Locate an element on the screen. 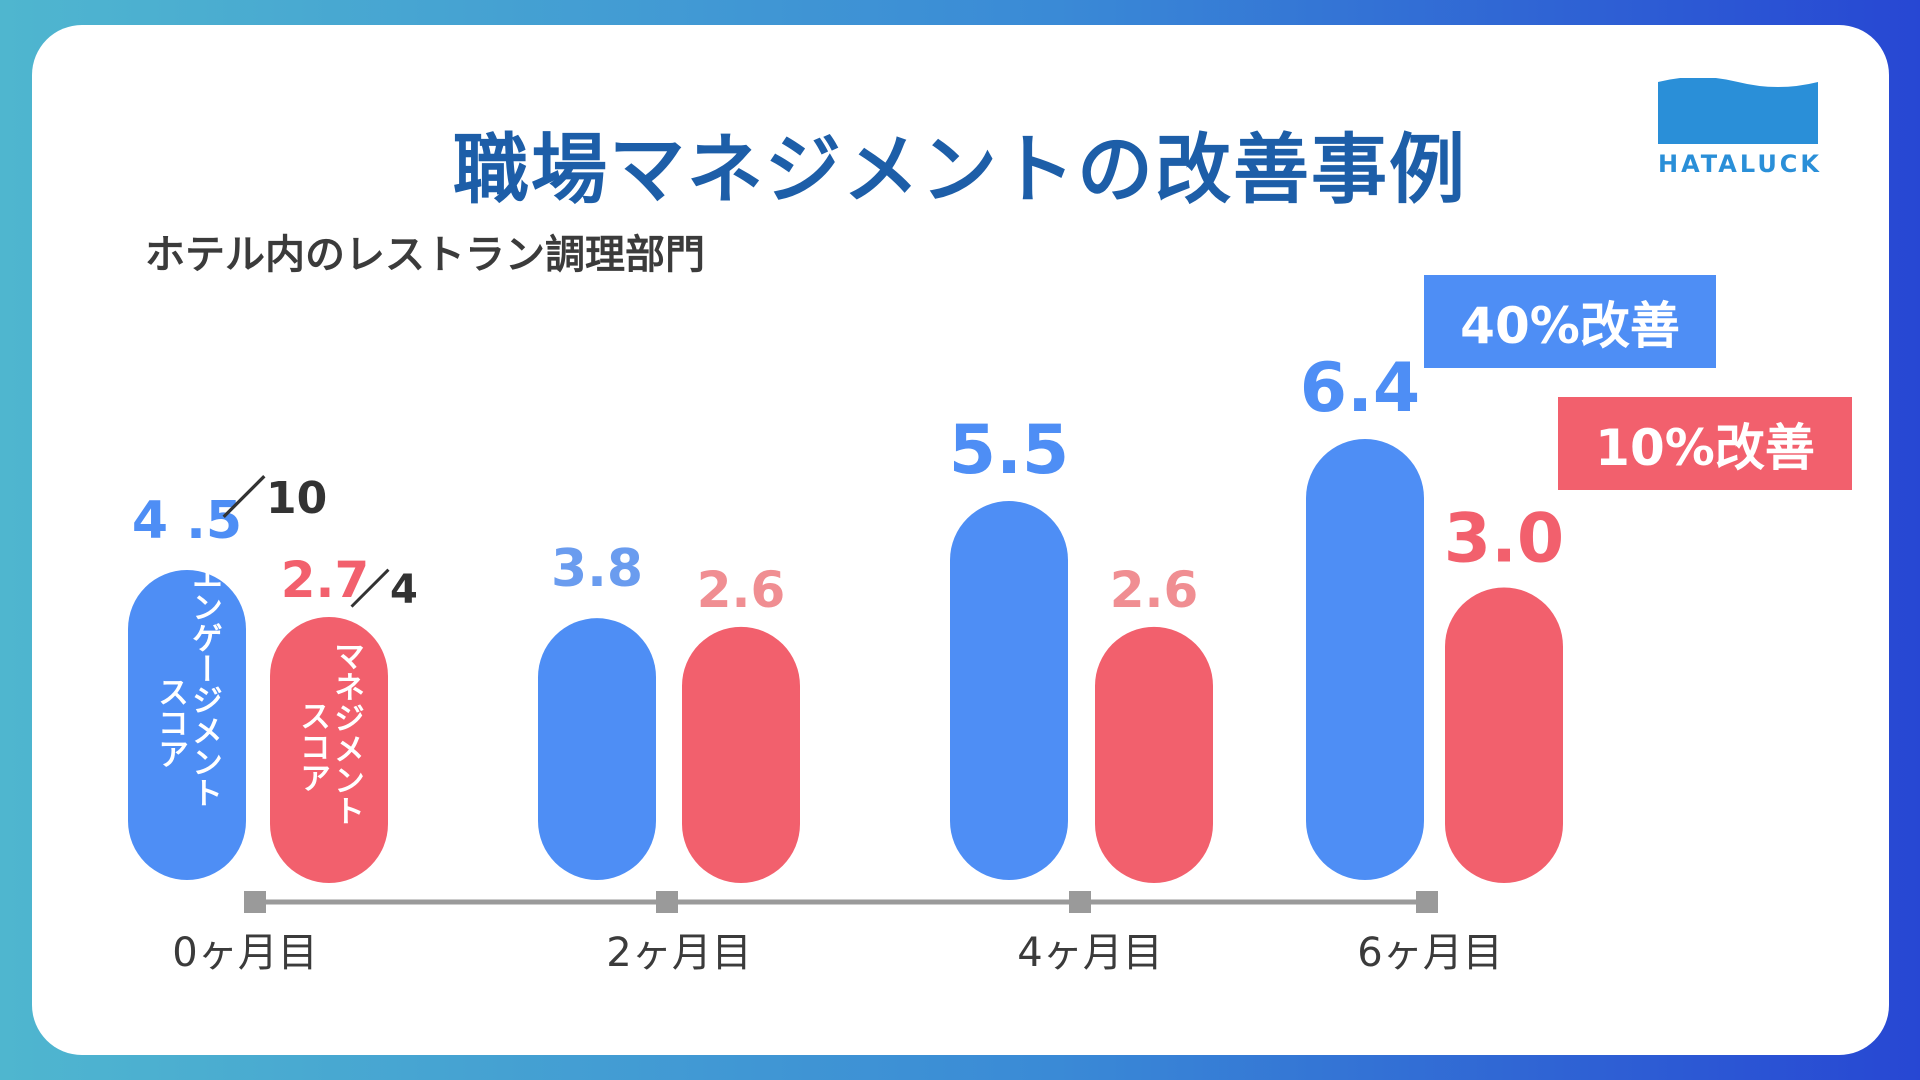 This screenshot has width=1920, height=1080. engagement-bar-label: スコア is located at coordinates (170, 722).